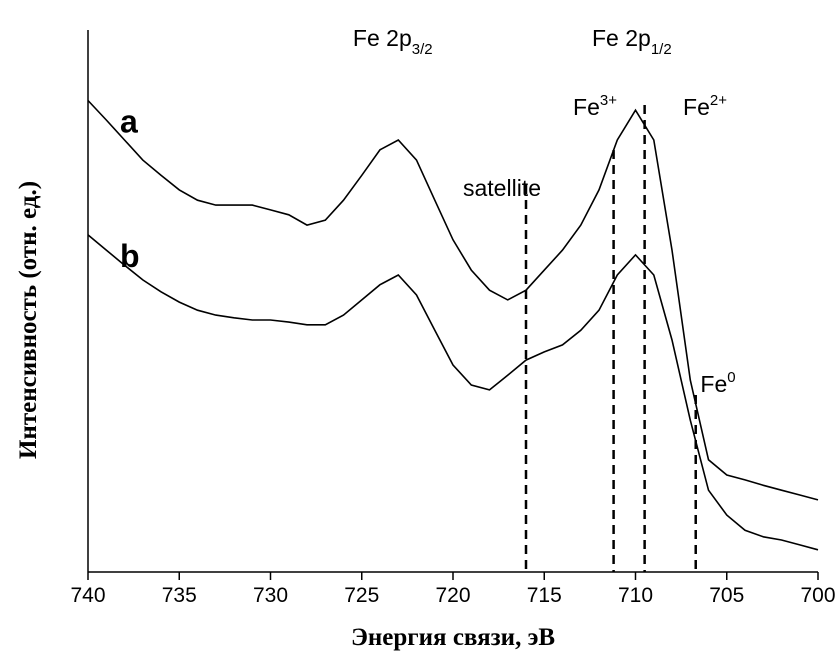 Image resolution: width=840 pixels, height=658 pixels. Describe the element at coordinates (28, 320) in the screenshot. I see `y-axis-title: Интенсивность (отн. ед.)` at that location.